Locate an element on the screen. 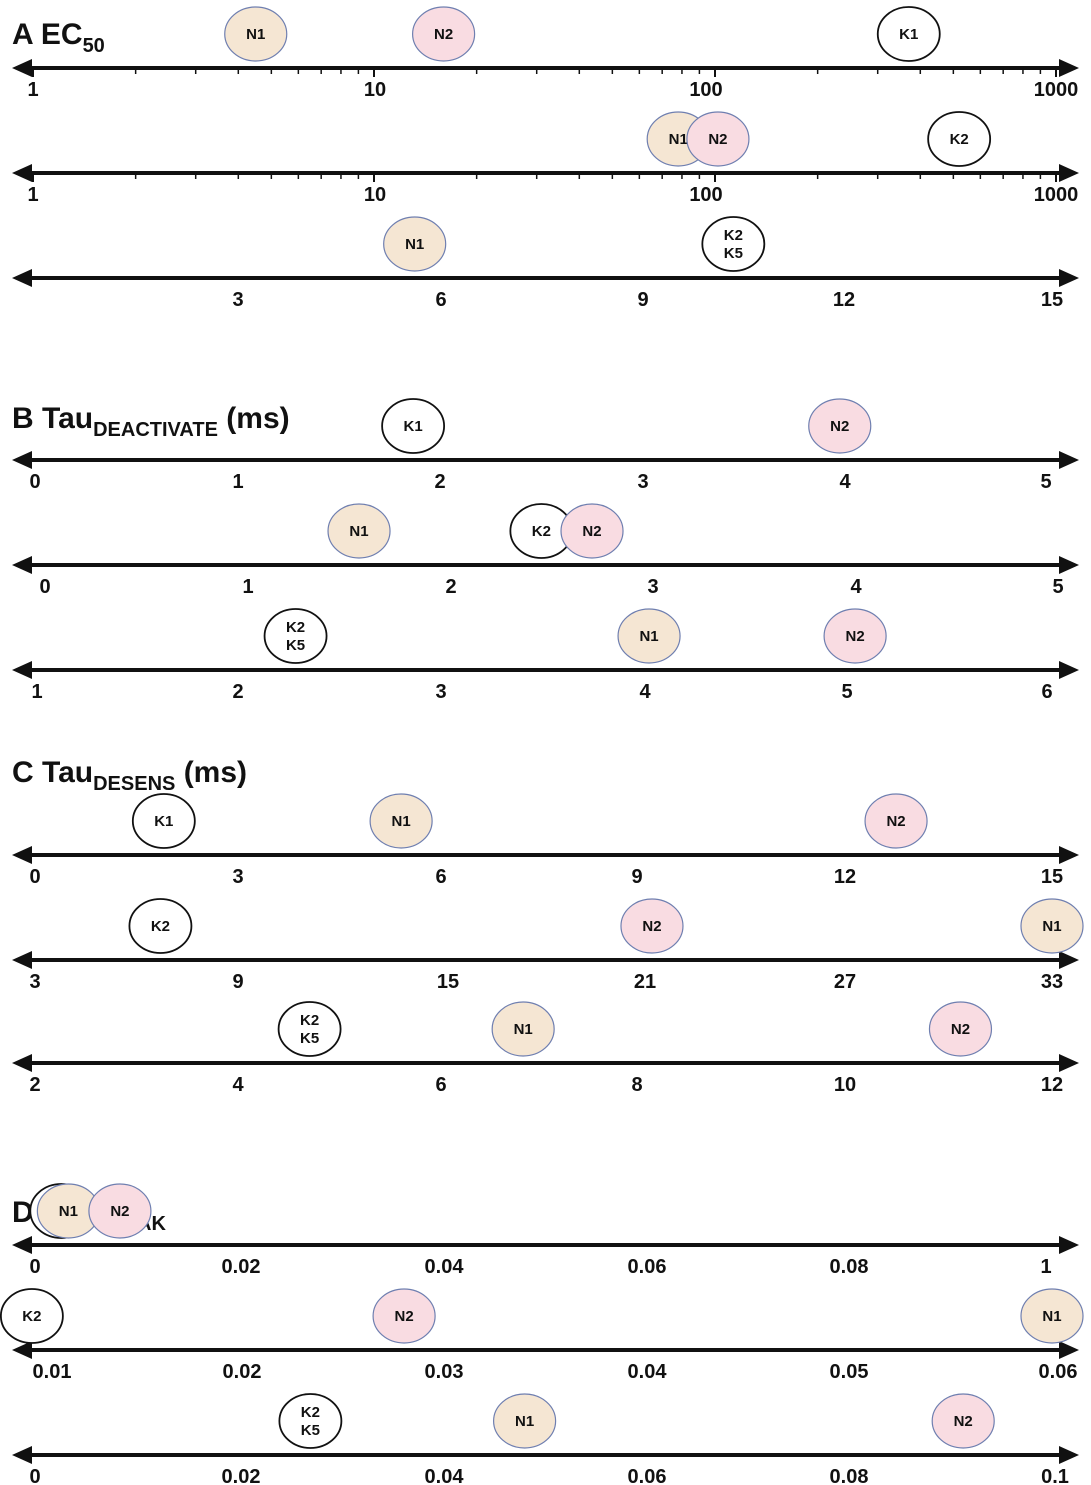 The width and height of the screenshot is (1091, 1485). tick-label: 5 is located at coordinates (1057, 587).